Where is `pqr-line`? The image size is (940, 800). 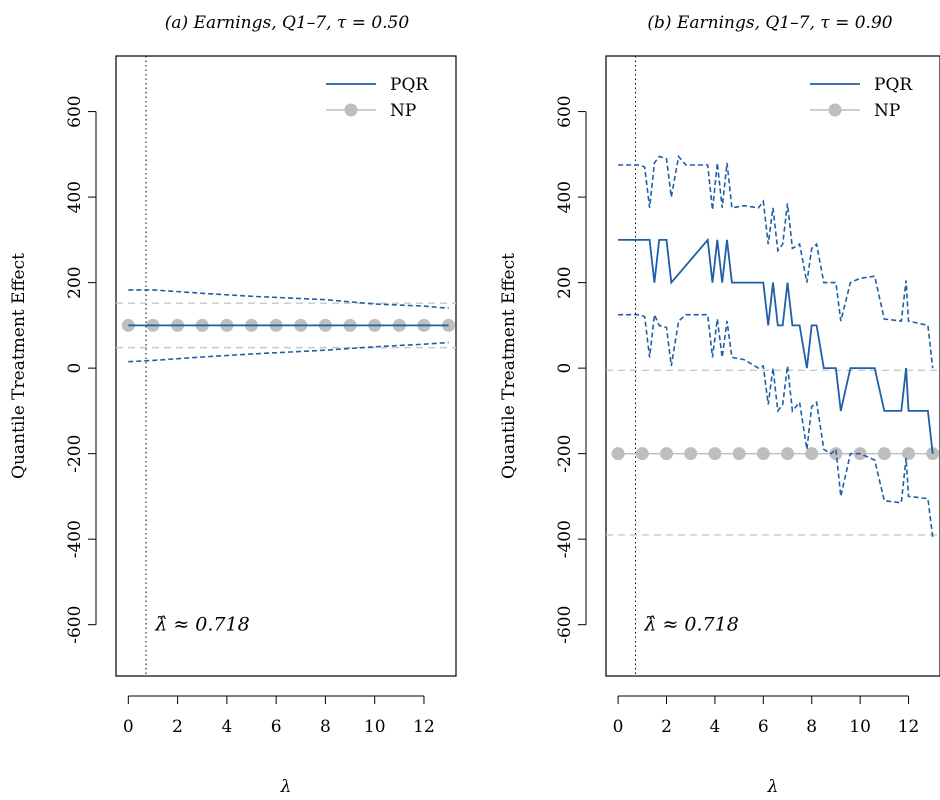
pqr-line is located at coordinates (776, 345).